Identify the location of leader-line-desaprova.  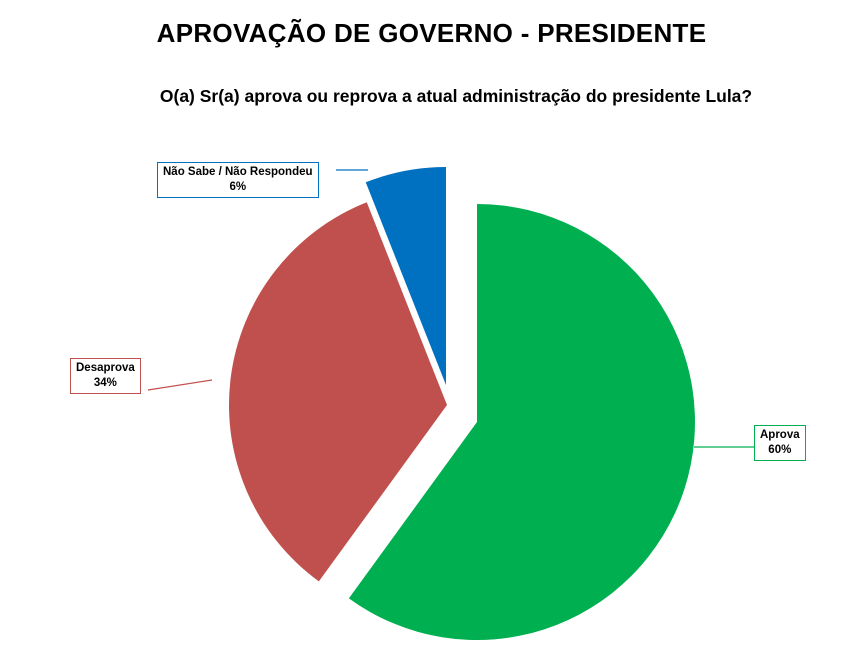
(180, 385).